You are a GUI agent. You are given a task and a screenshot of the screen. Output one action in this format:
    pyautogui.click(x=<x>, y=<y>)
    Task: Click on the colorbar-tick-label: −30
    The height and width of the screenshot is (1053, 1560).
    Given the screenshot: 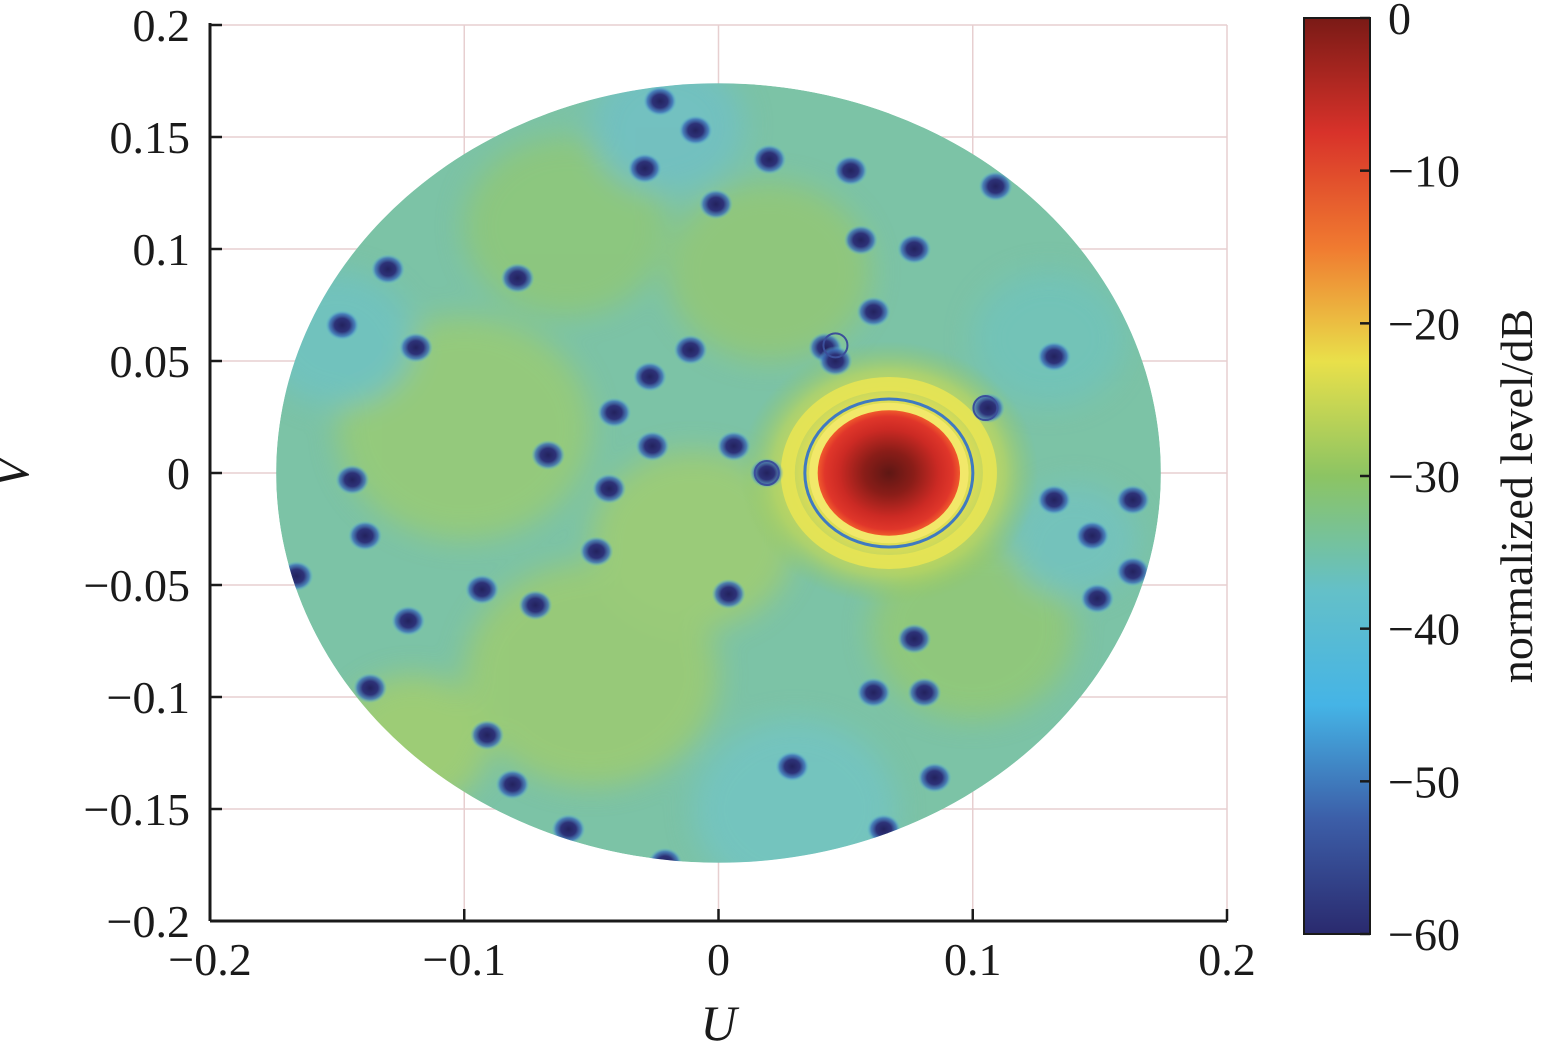 What is the action you would take?
    pyautogui.click(x=1424, y=476)
    